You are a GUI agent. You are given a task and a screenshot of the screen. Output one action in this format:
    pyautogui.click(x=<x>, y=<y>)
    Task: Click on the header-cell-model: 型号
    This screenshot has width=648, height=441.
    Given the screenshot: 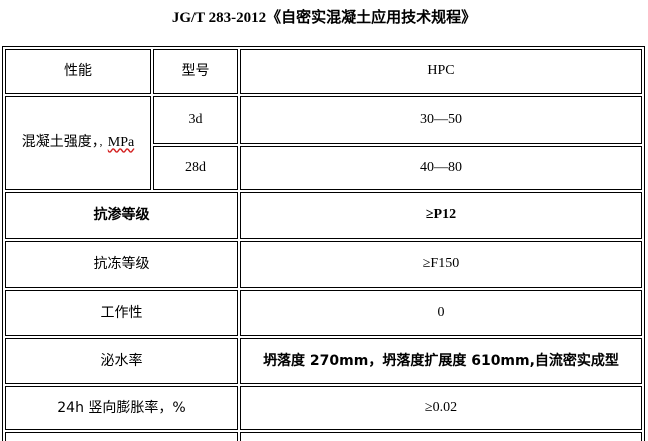 What is the action you would take?
    pyautogui.click(x=195, y=71)
    